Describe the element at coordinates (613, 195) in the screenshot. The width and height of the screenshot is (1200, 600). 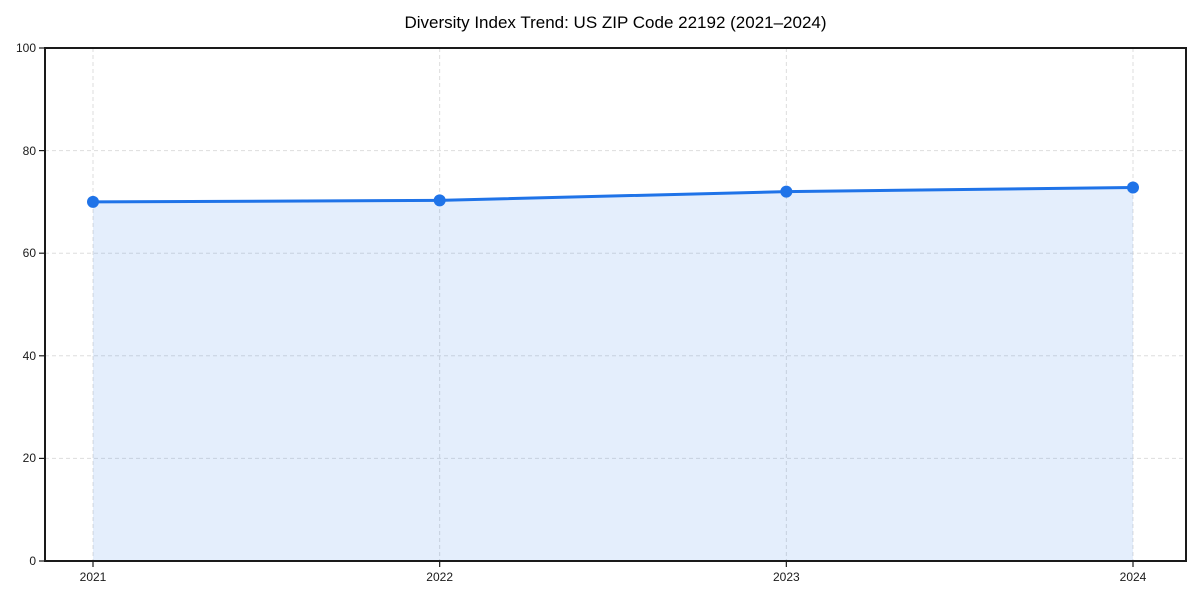
I see `trend-line` at that location.